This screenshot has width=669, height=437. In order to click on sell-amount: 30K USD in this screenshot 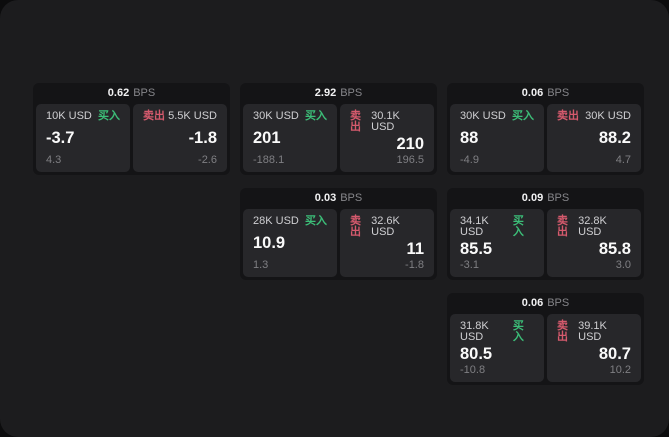, I will do `click(608, 116)`.